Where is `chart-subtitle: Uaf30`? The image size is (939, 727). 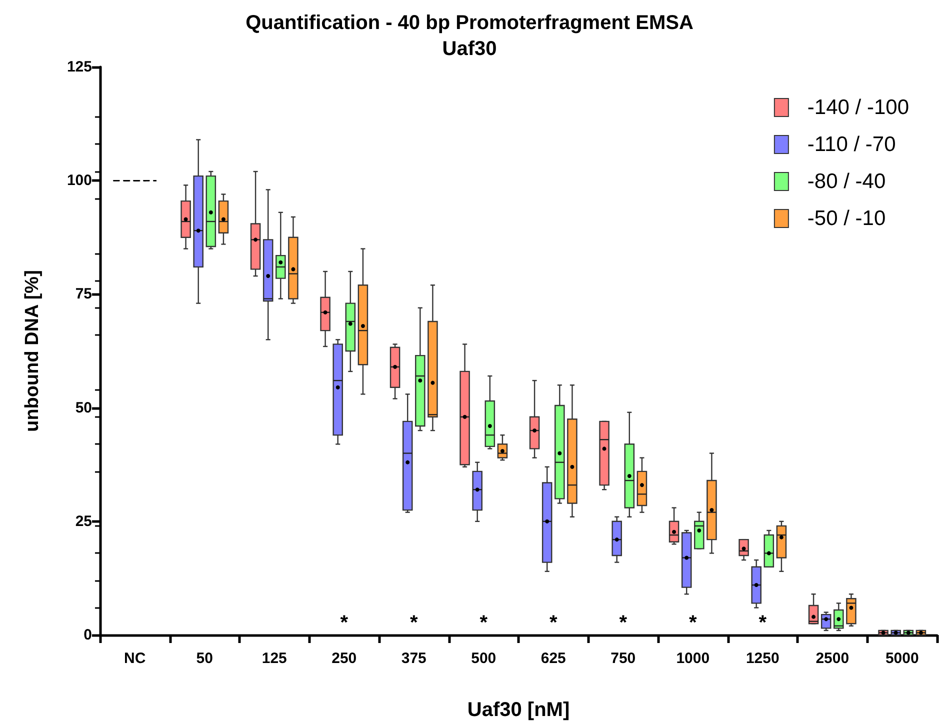 chart-subtitle: Uaf30 is located at coordinates (469, 49).